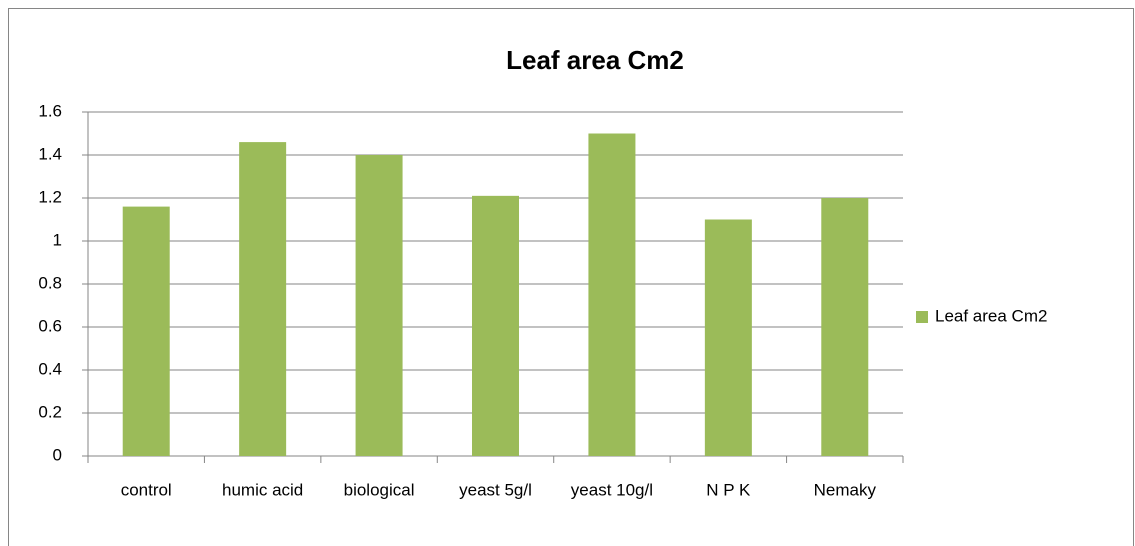 This screenshot has height=546, width=1135. I want to click on x-tick-label: control, so click(146, 489).